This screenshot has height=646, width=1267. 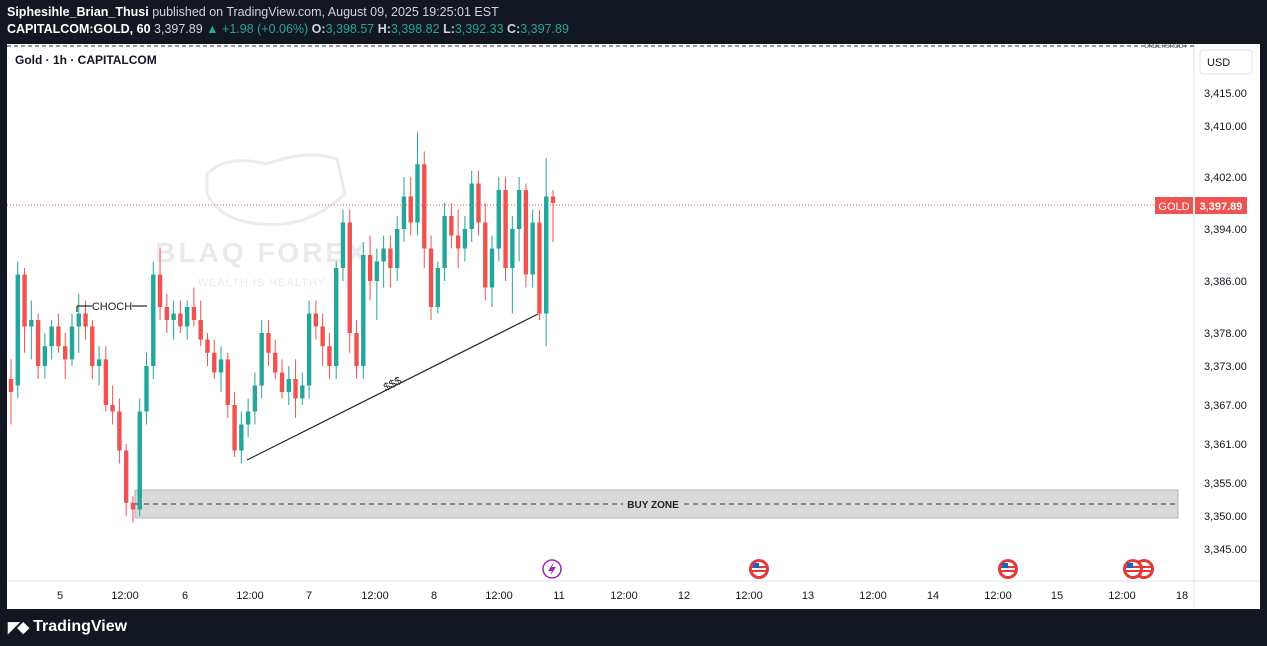 What do you see at coordinates (86, 60) in the screenshot?
I see `legend-title: Gold · 1h · CAPITALCOM` at bounding box center [86, 60].